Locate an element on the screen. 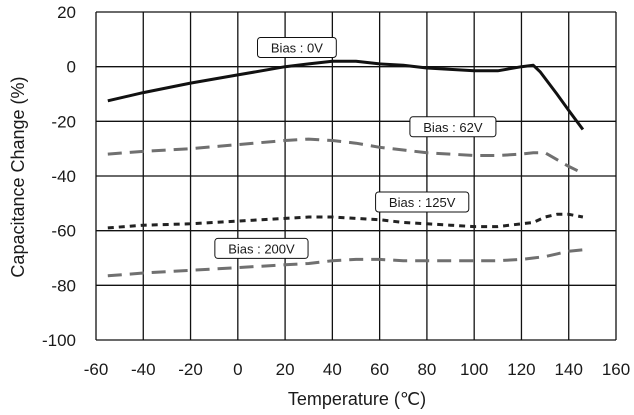  y-axis-title: Capacitance Change (%) is located at coordinates (18, 176).